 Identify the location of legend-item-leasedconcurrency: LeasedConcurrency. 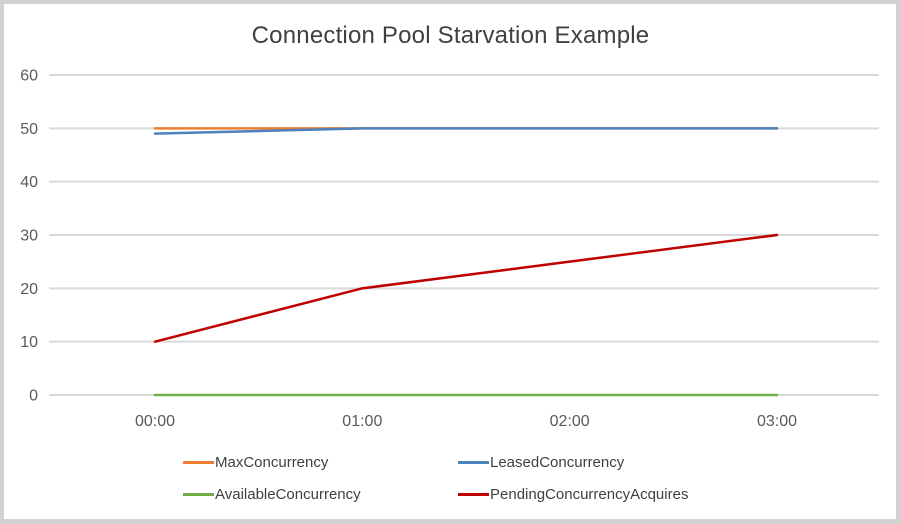
(573, 462).